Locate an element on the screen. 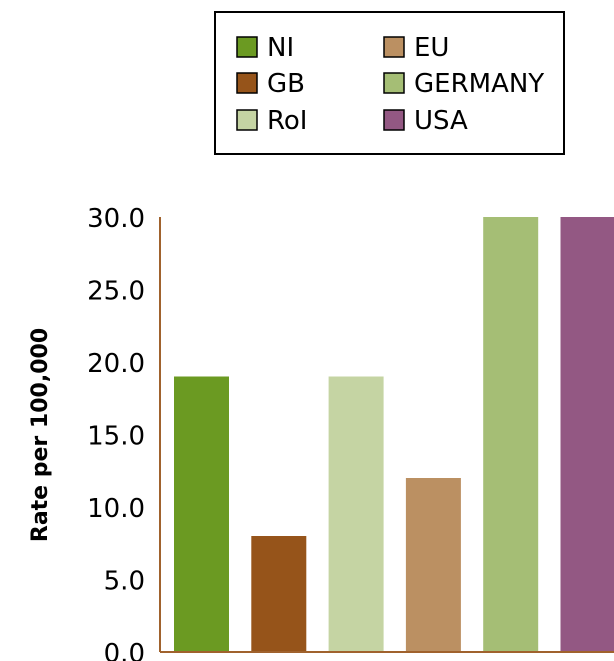 The height and width of the screenshot is (661, 614). legend-swatch-usa is located at coordinates (394, 120).